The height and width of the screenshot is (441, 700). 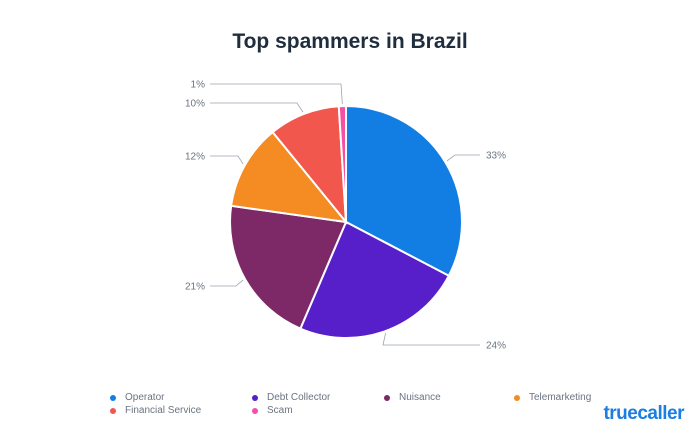 I want to click on legend-item-nuisance: Nuisance, so click(x=412, y=397).